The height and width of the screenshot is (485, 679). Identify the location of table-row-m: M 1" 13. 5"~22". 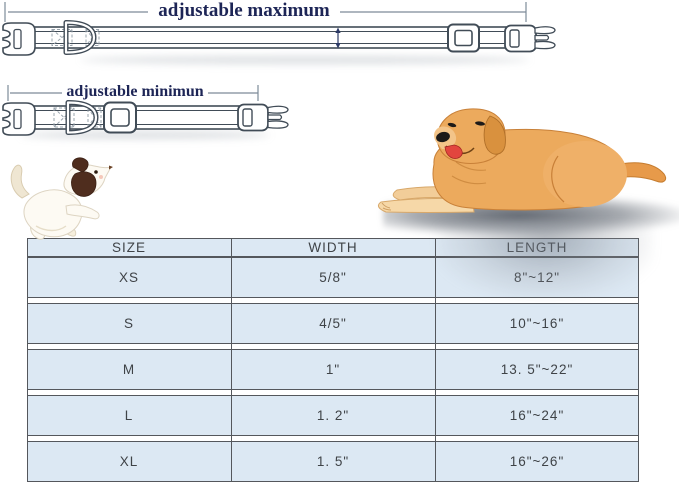
(333, 369).